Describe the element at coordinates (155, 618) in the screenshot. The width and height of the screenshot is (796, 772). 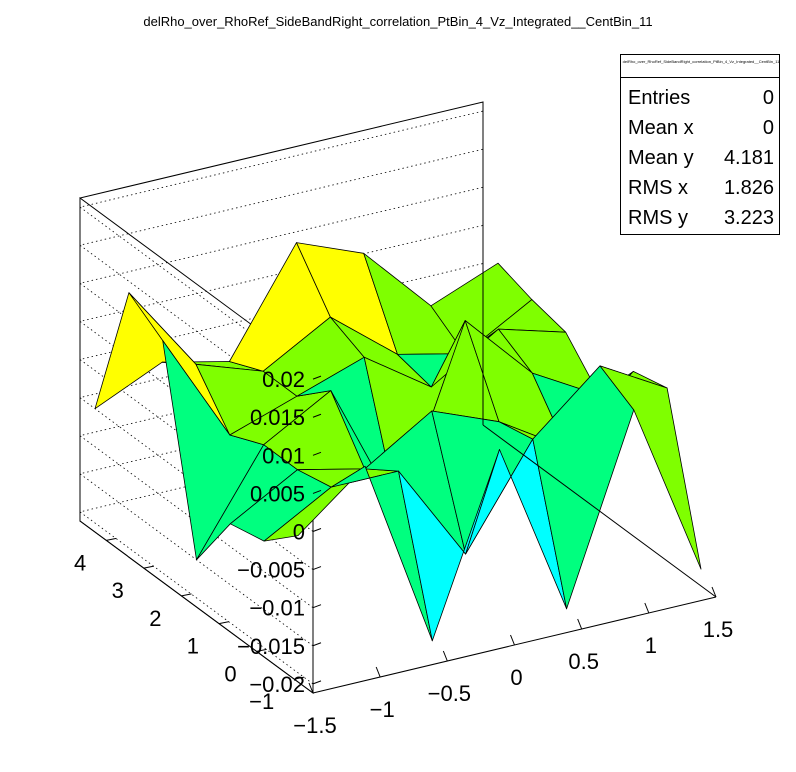
I see `y-tick-label: 2` at that location.